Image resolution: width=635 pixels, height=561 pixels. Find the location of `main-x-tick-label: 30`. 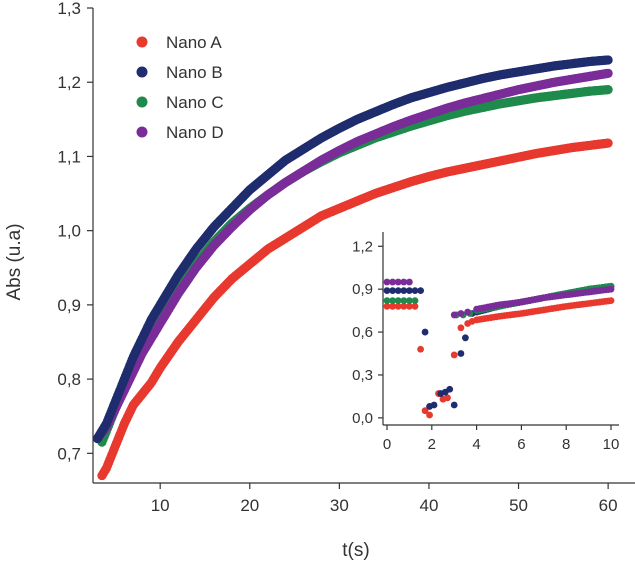

main-x-tick-label: 30 is located at coordinates (339, 505).